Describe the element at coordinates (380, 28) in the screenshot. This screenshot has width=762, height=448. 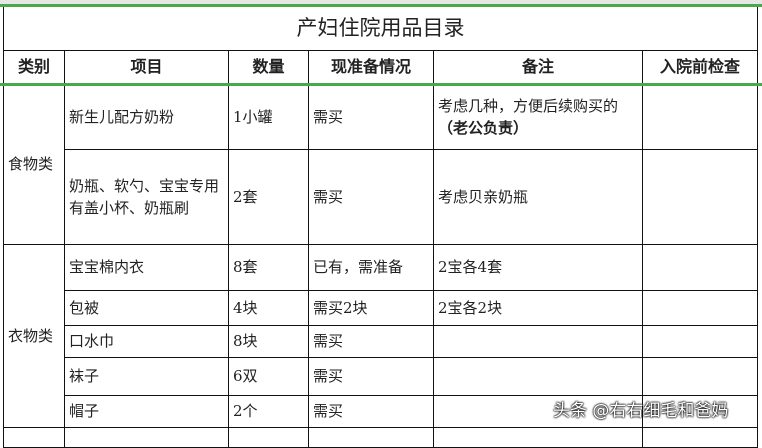
I see `page-title: 产妇住院用品目录` at that location.